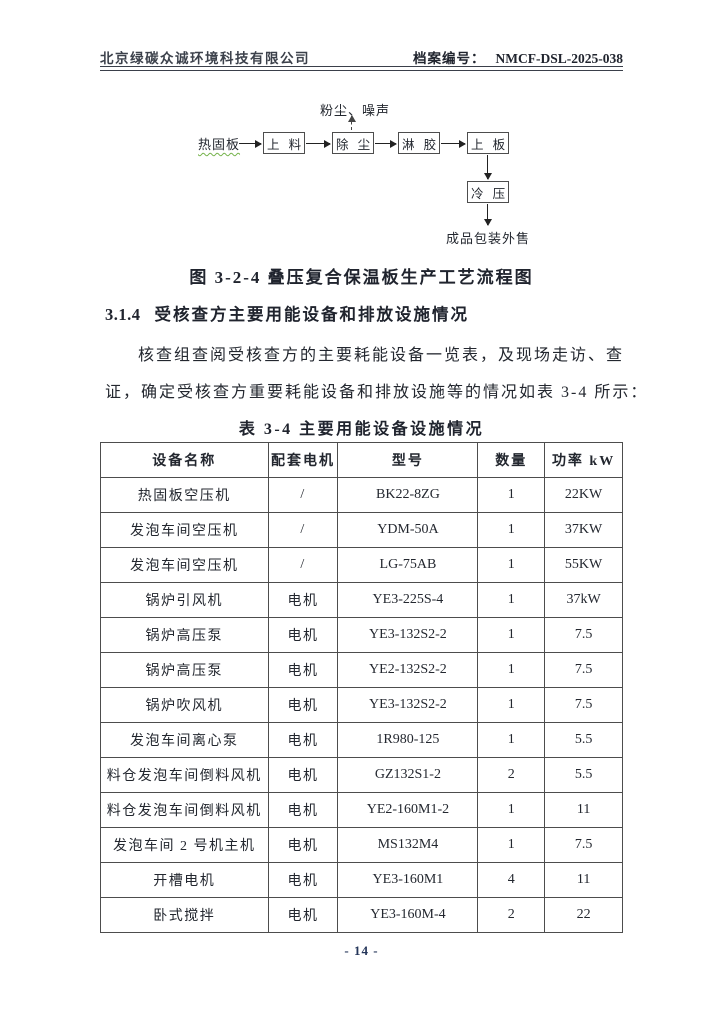 The width and height of the screenshot is (723, 1024). What do you see at coordinates (408, 880) in the screenshot?
I see `table-cell: YE3-160M1` at bounding box center [408, 880].